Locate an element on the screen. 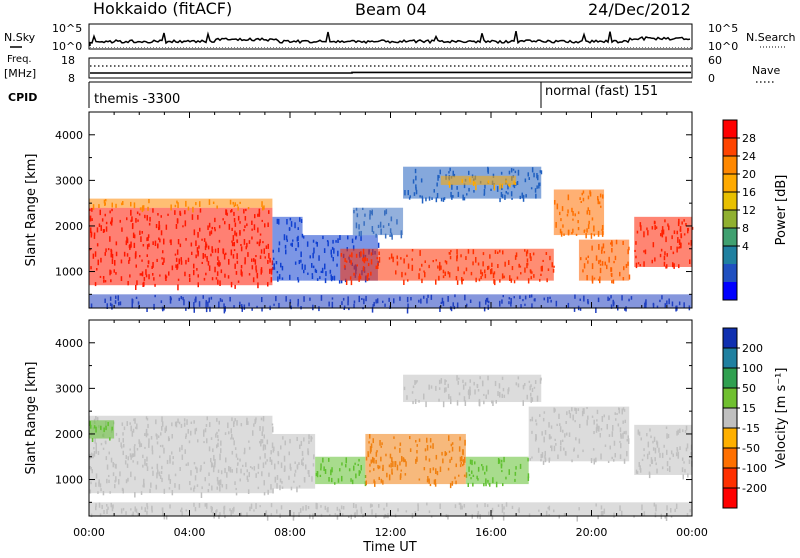  beam-title: Beam 04 is located at coordinates (391, 9).